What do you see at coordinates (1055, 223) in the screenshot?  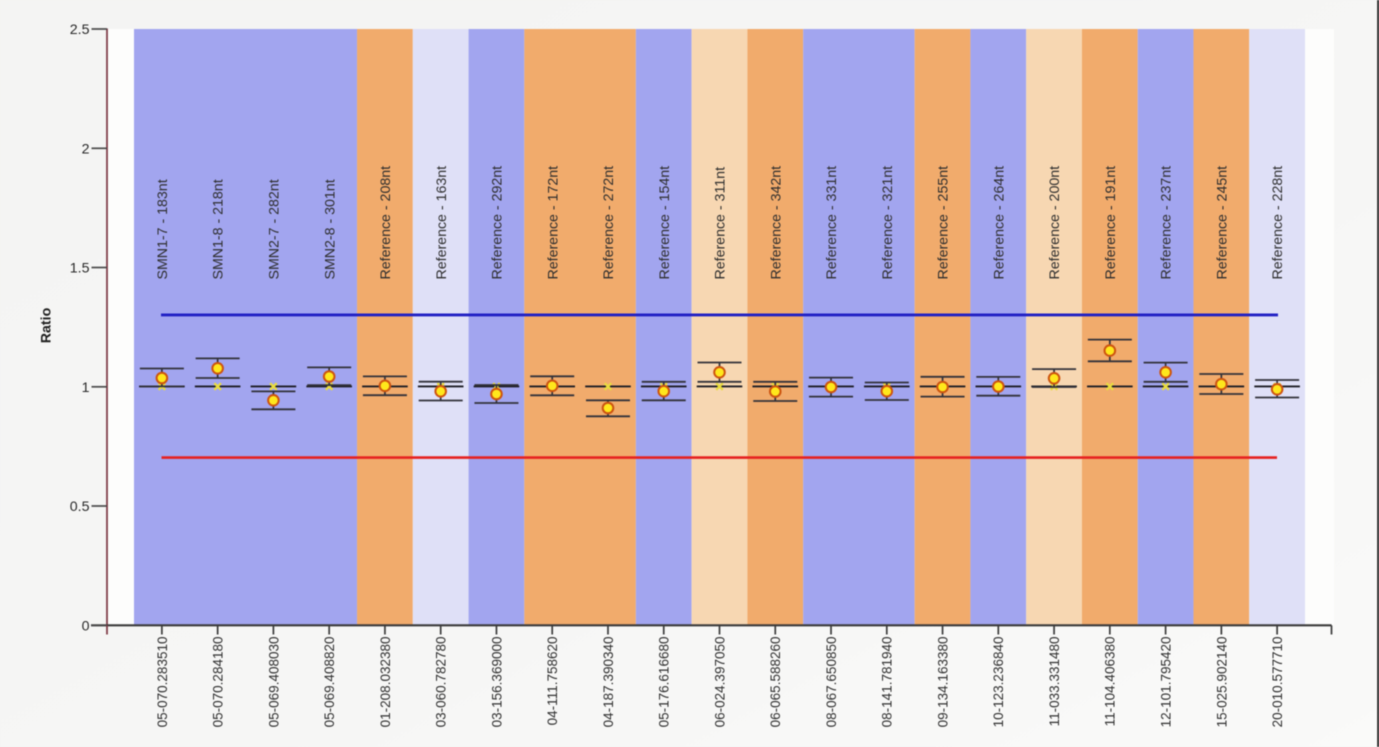 I see `svg-text: Reference - 200nt` at bounding box center [1055, 223].